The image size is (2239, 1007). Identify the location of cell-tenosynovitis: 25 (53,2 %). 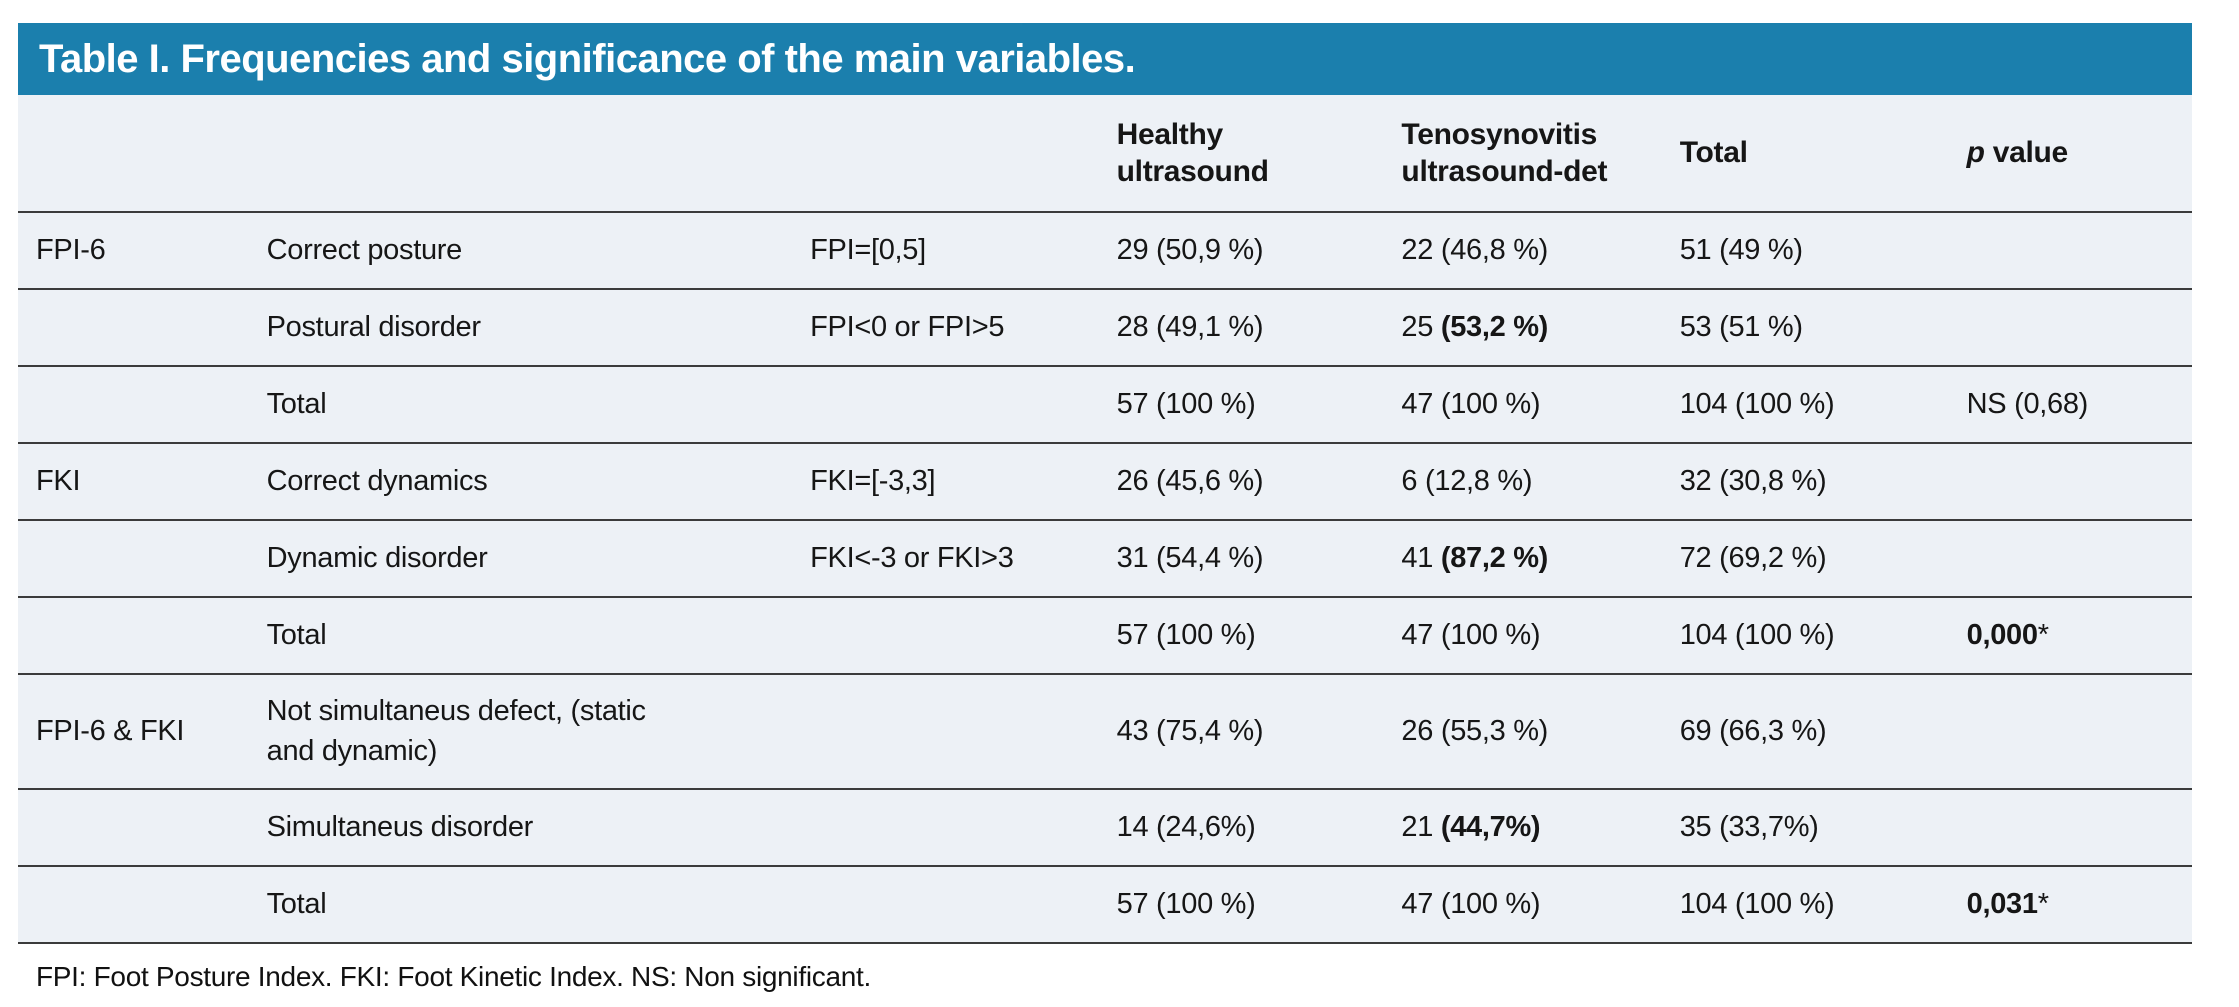
(1524, 328).